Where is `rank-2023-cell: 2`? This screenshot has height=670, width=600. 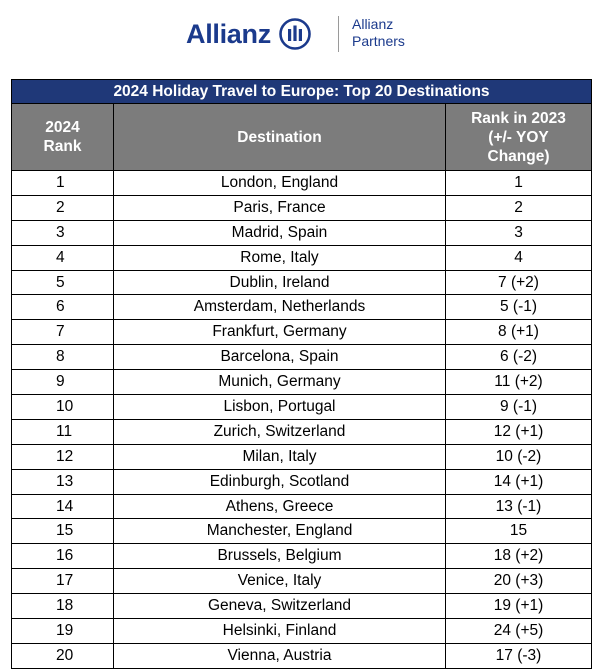
rank-2023-cell: 2 is located at coordinates (518, 207).